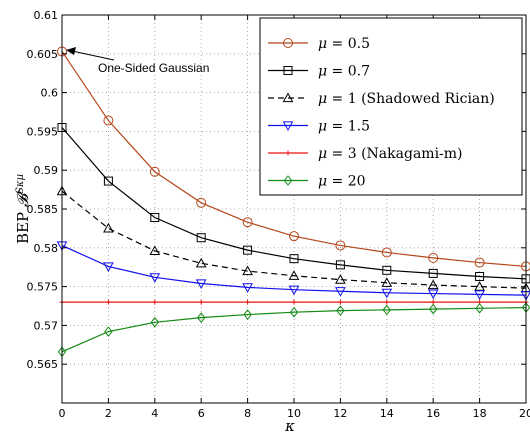  What do you see at coordinates (43, 54) in the screenshot?
I see `y-tick-label: 0.605` at bounding box center [43, 54].